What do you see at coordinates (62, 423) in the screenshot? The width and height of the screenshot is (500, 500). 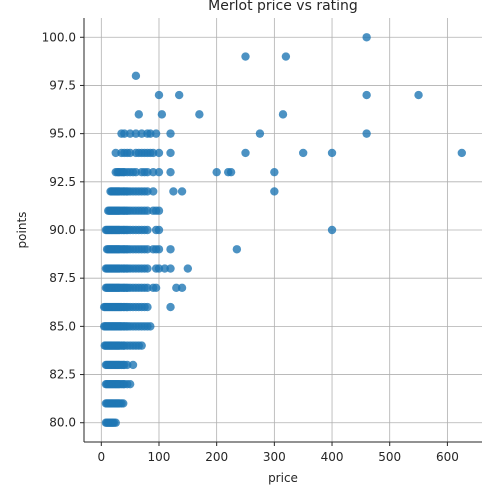 I see `y-tick-label: 80.0` at bounding box center [62, 423].